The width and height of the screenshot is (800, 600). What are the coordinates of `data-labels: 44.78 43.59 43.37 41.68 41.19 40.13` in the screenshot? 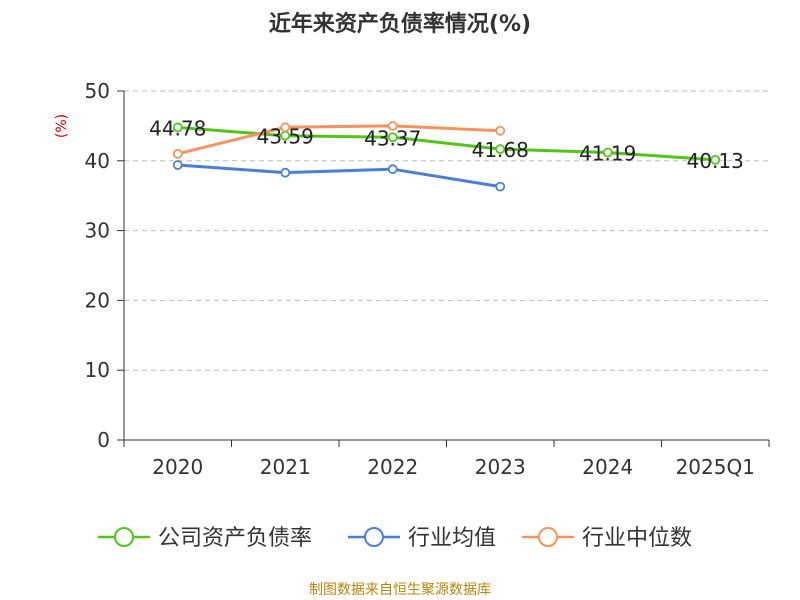 It's located at (446, 144).